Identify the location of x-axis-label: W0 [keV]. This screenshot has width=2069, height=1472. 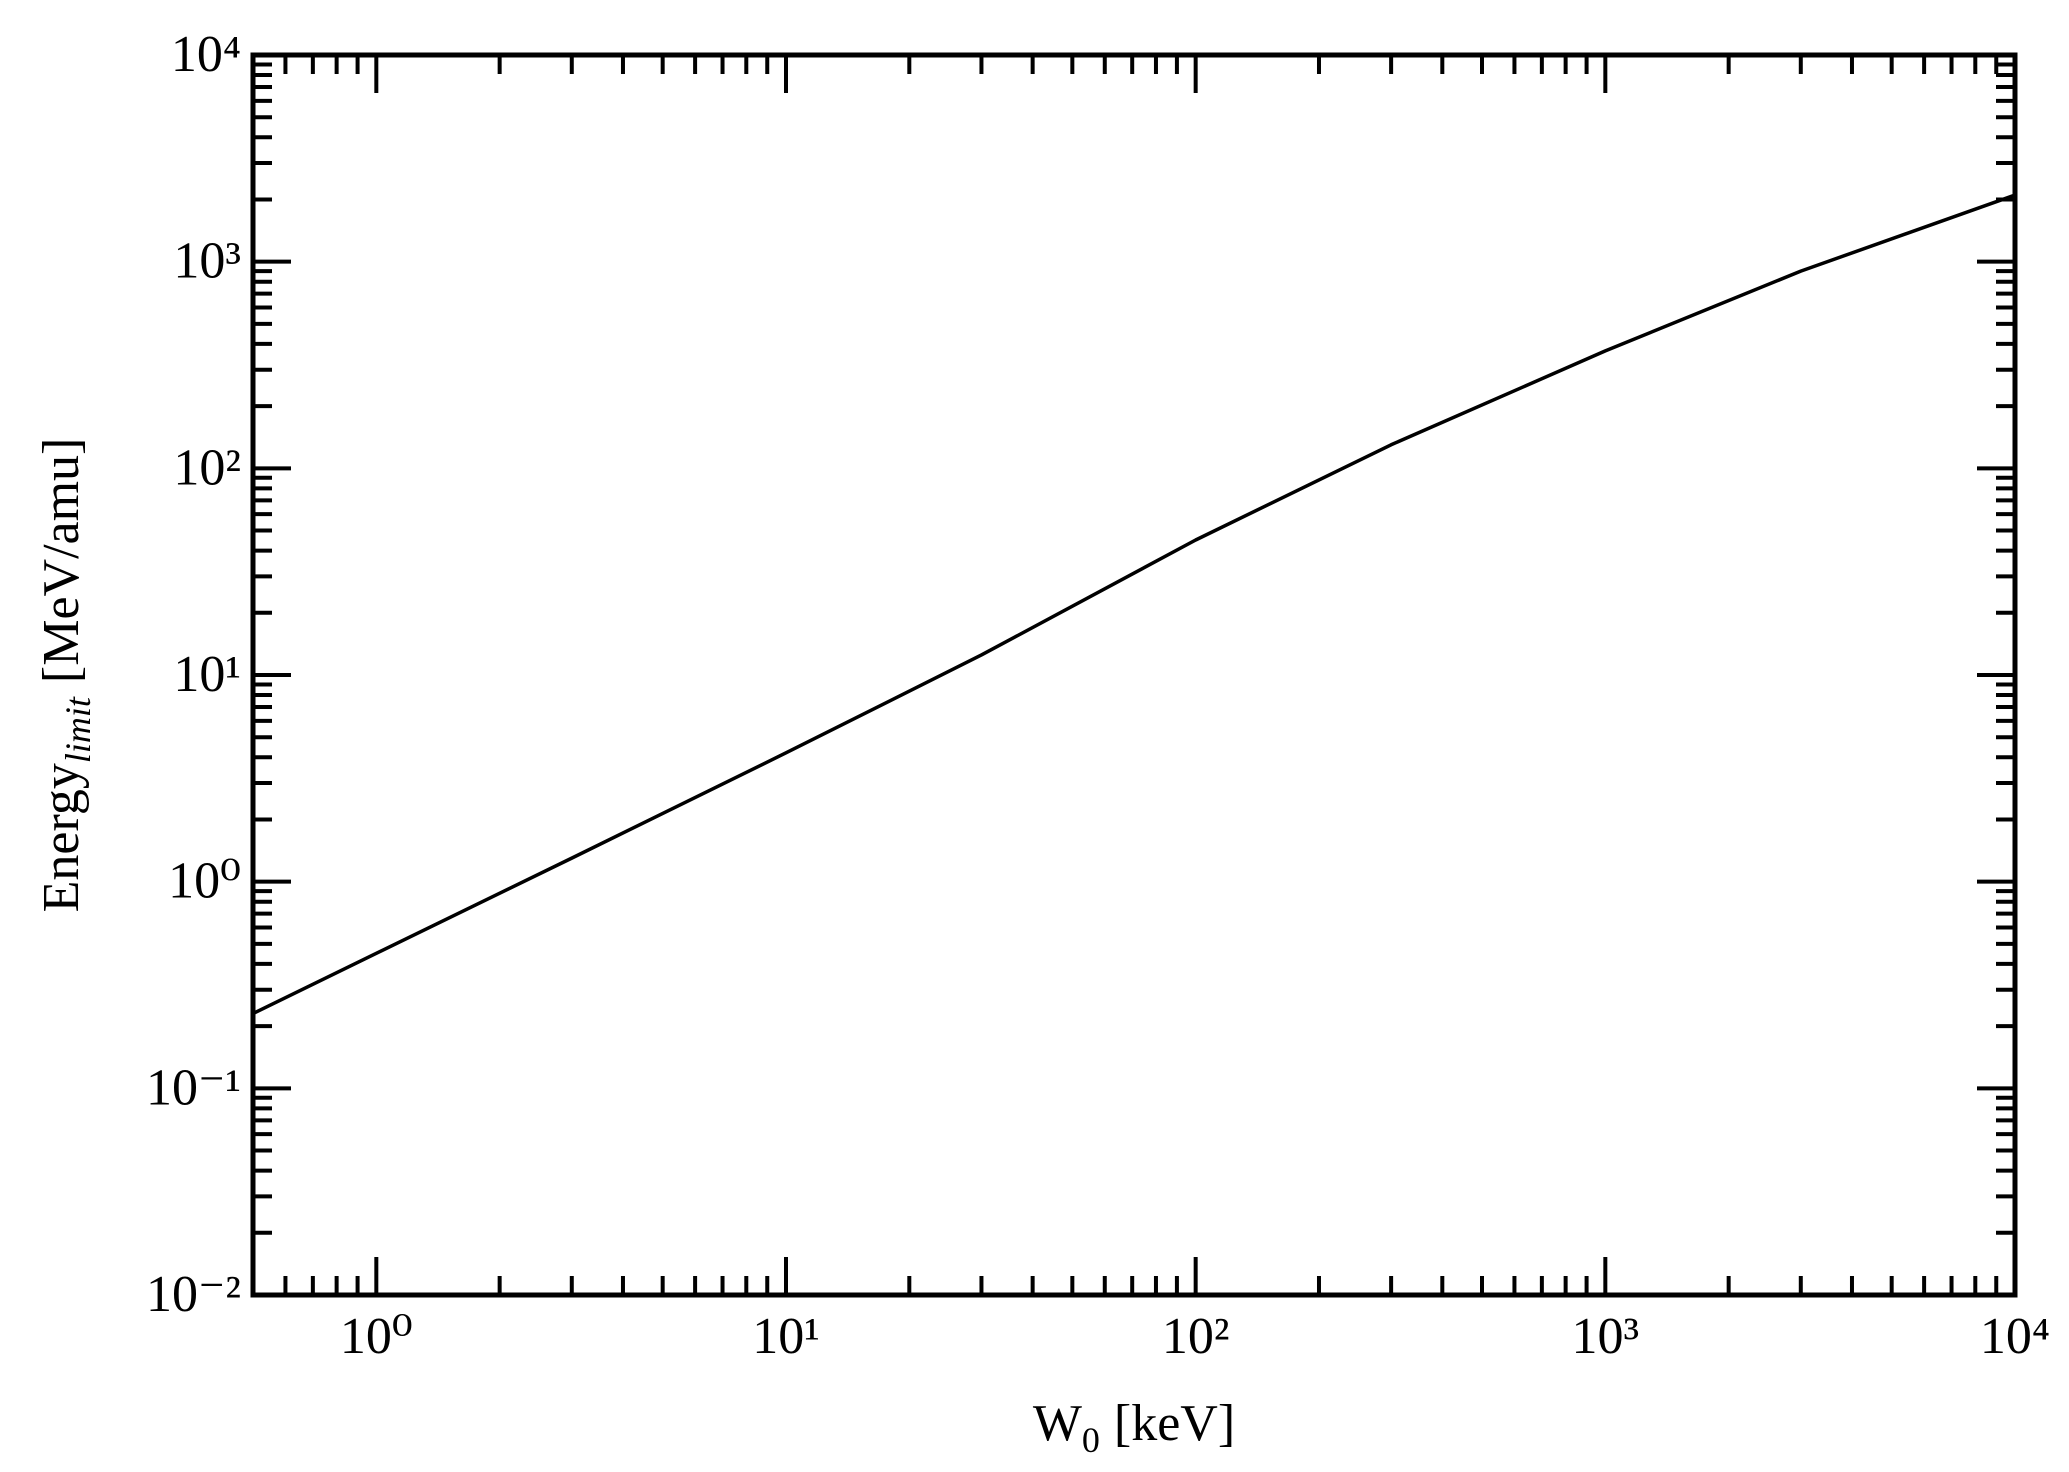
(1134, 1427).